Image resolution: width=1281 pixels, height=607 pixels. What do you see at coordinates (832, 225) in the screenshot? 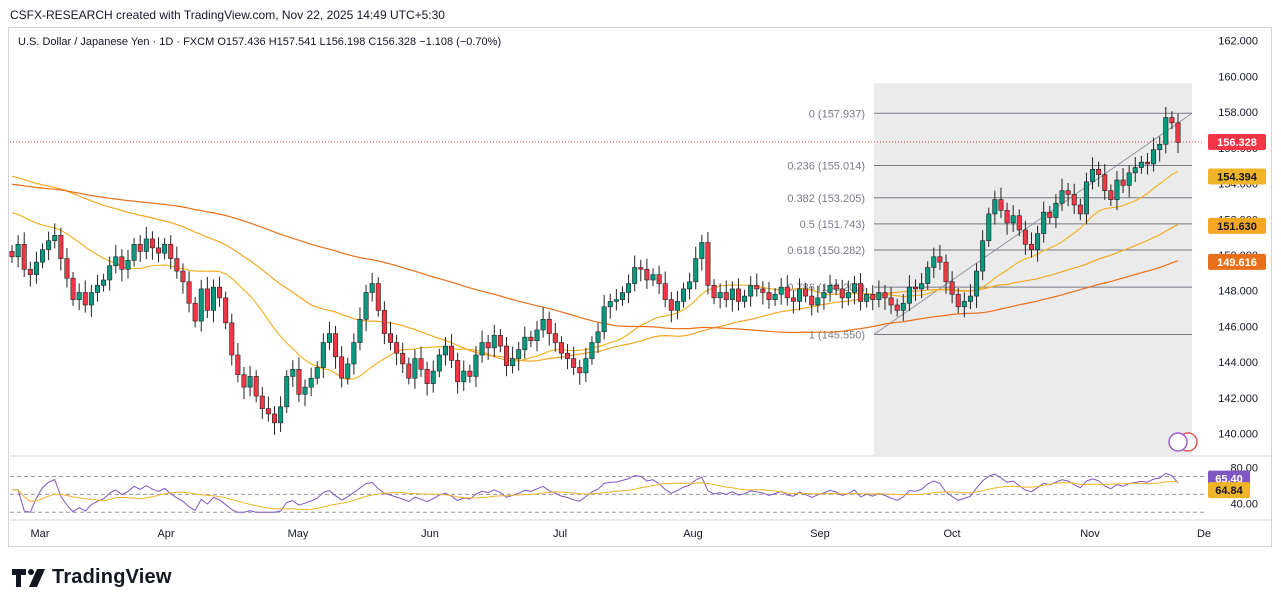
I see `fib-level-label: 0.5 (151.743)` at bounding box center [832, 225].